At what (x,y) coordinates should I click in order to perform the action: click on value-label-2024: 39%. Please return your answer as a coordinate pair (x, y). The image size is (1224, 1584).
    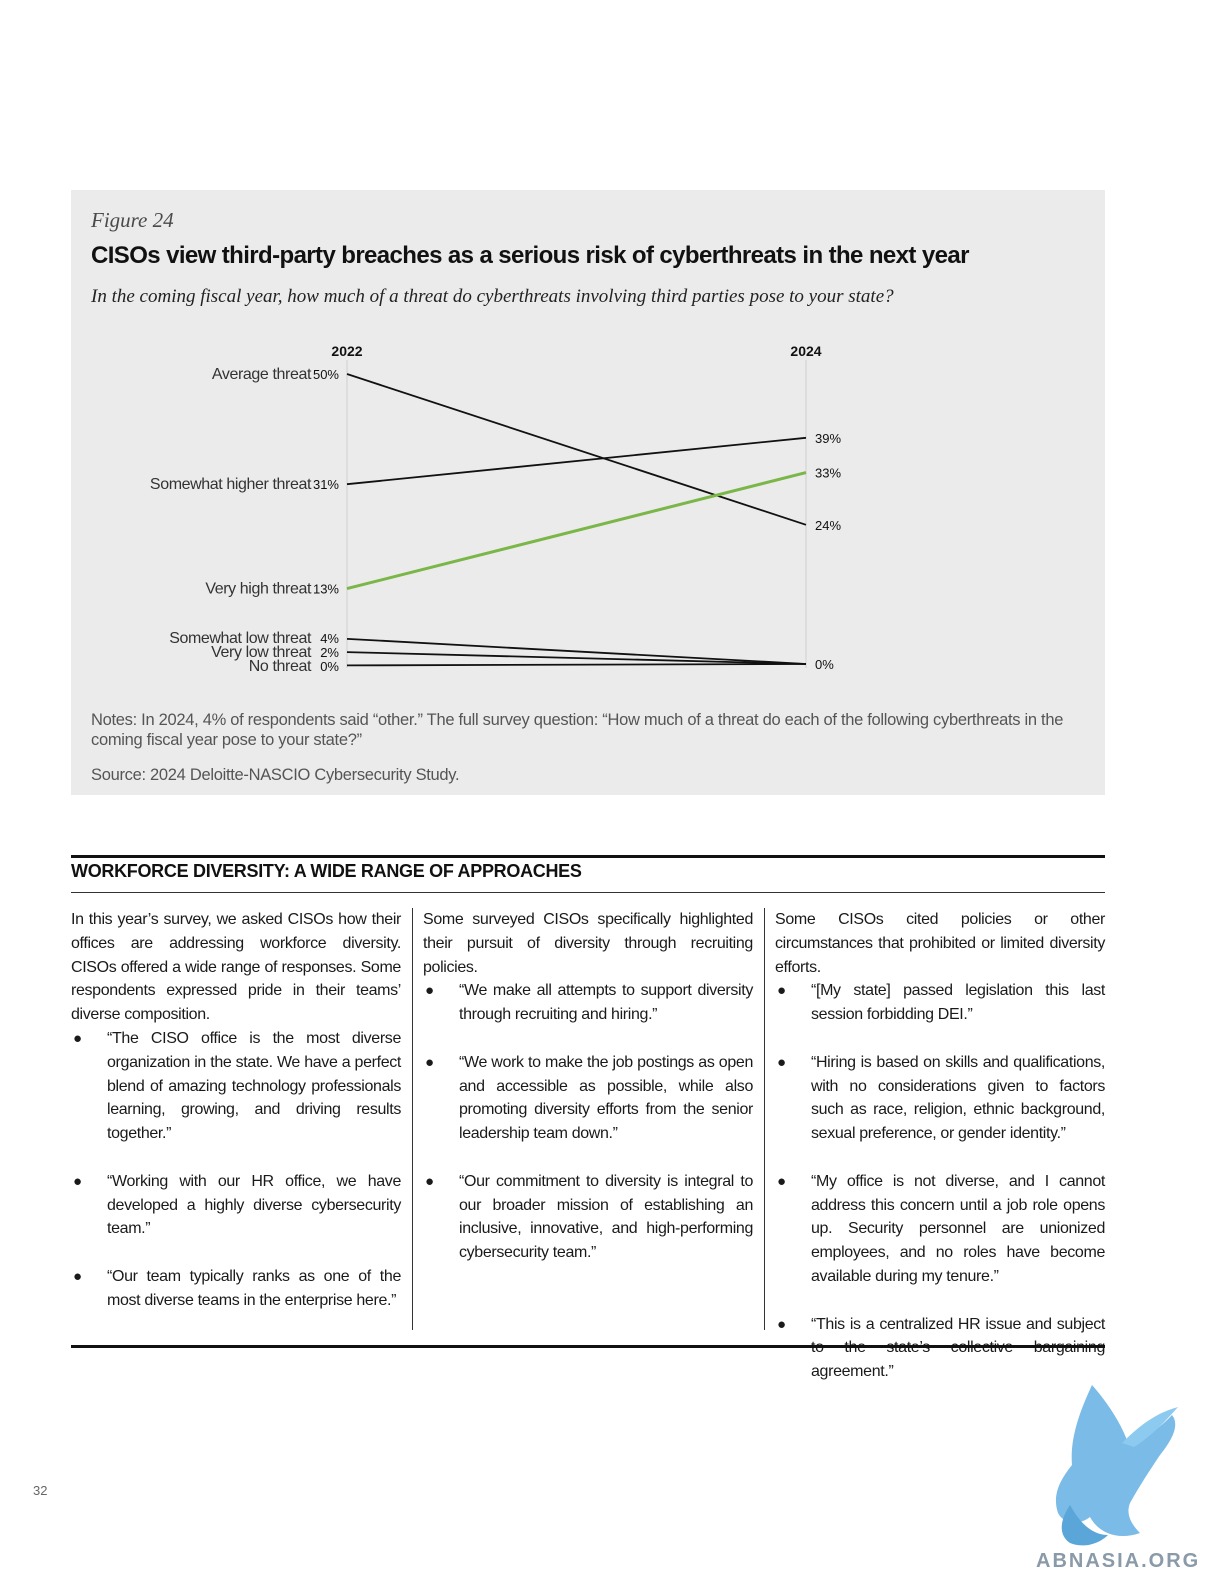
    Looking at the image, I should click on (828, 438).